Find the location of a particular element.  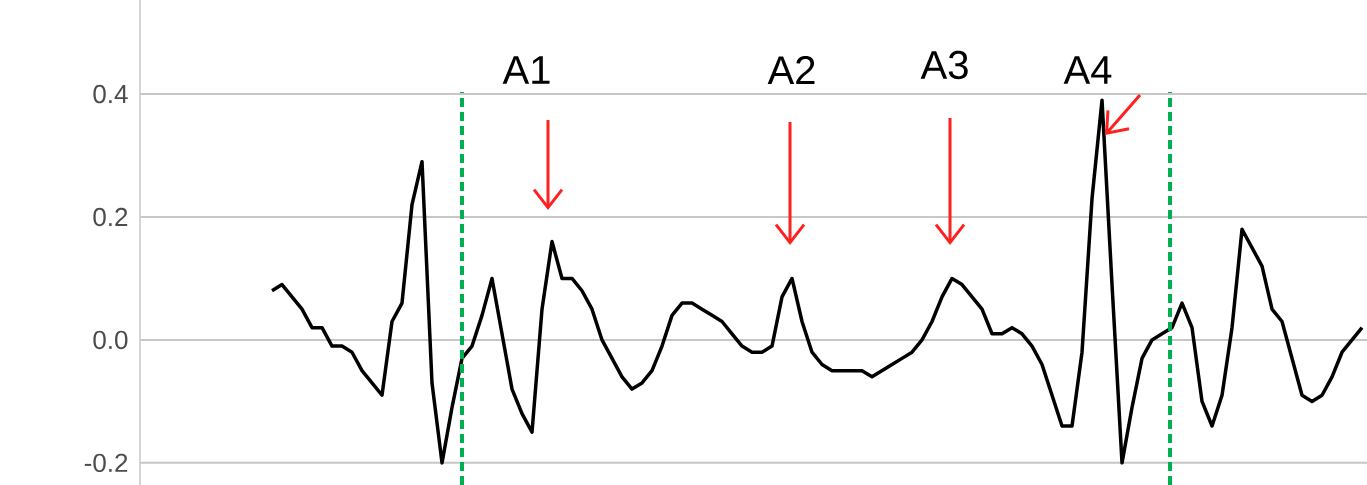

annotation: A2 is located at coordinates (791, 70).